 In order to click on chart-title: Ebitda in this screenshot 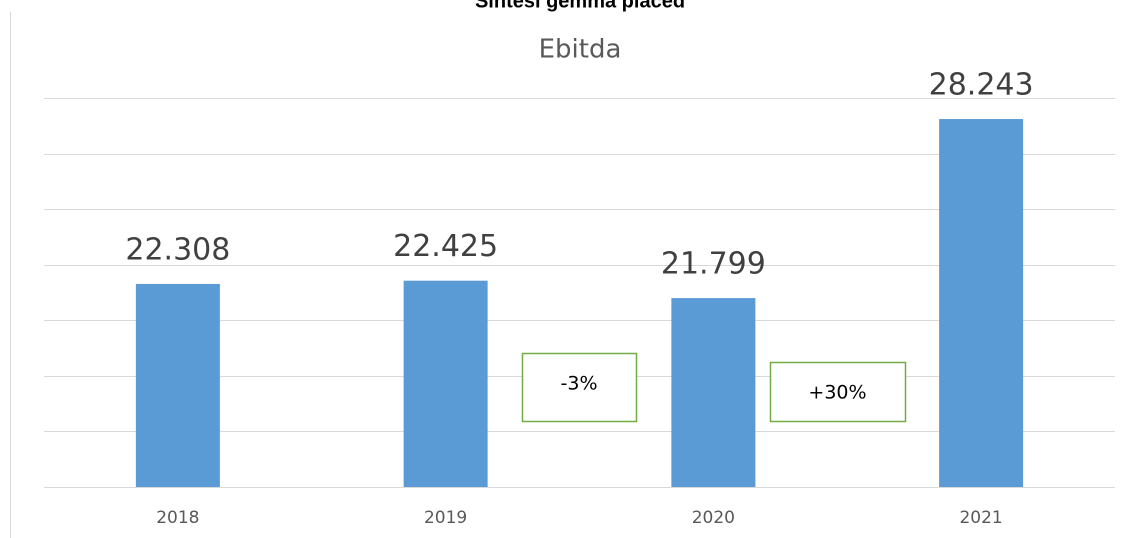, I will do `click(580, 50)`.